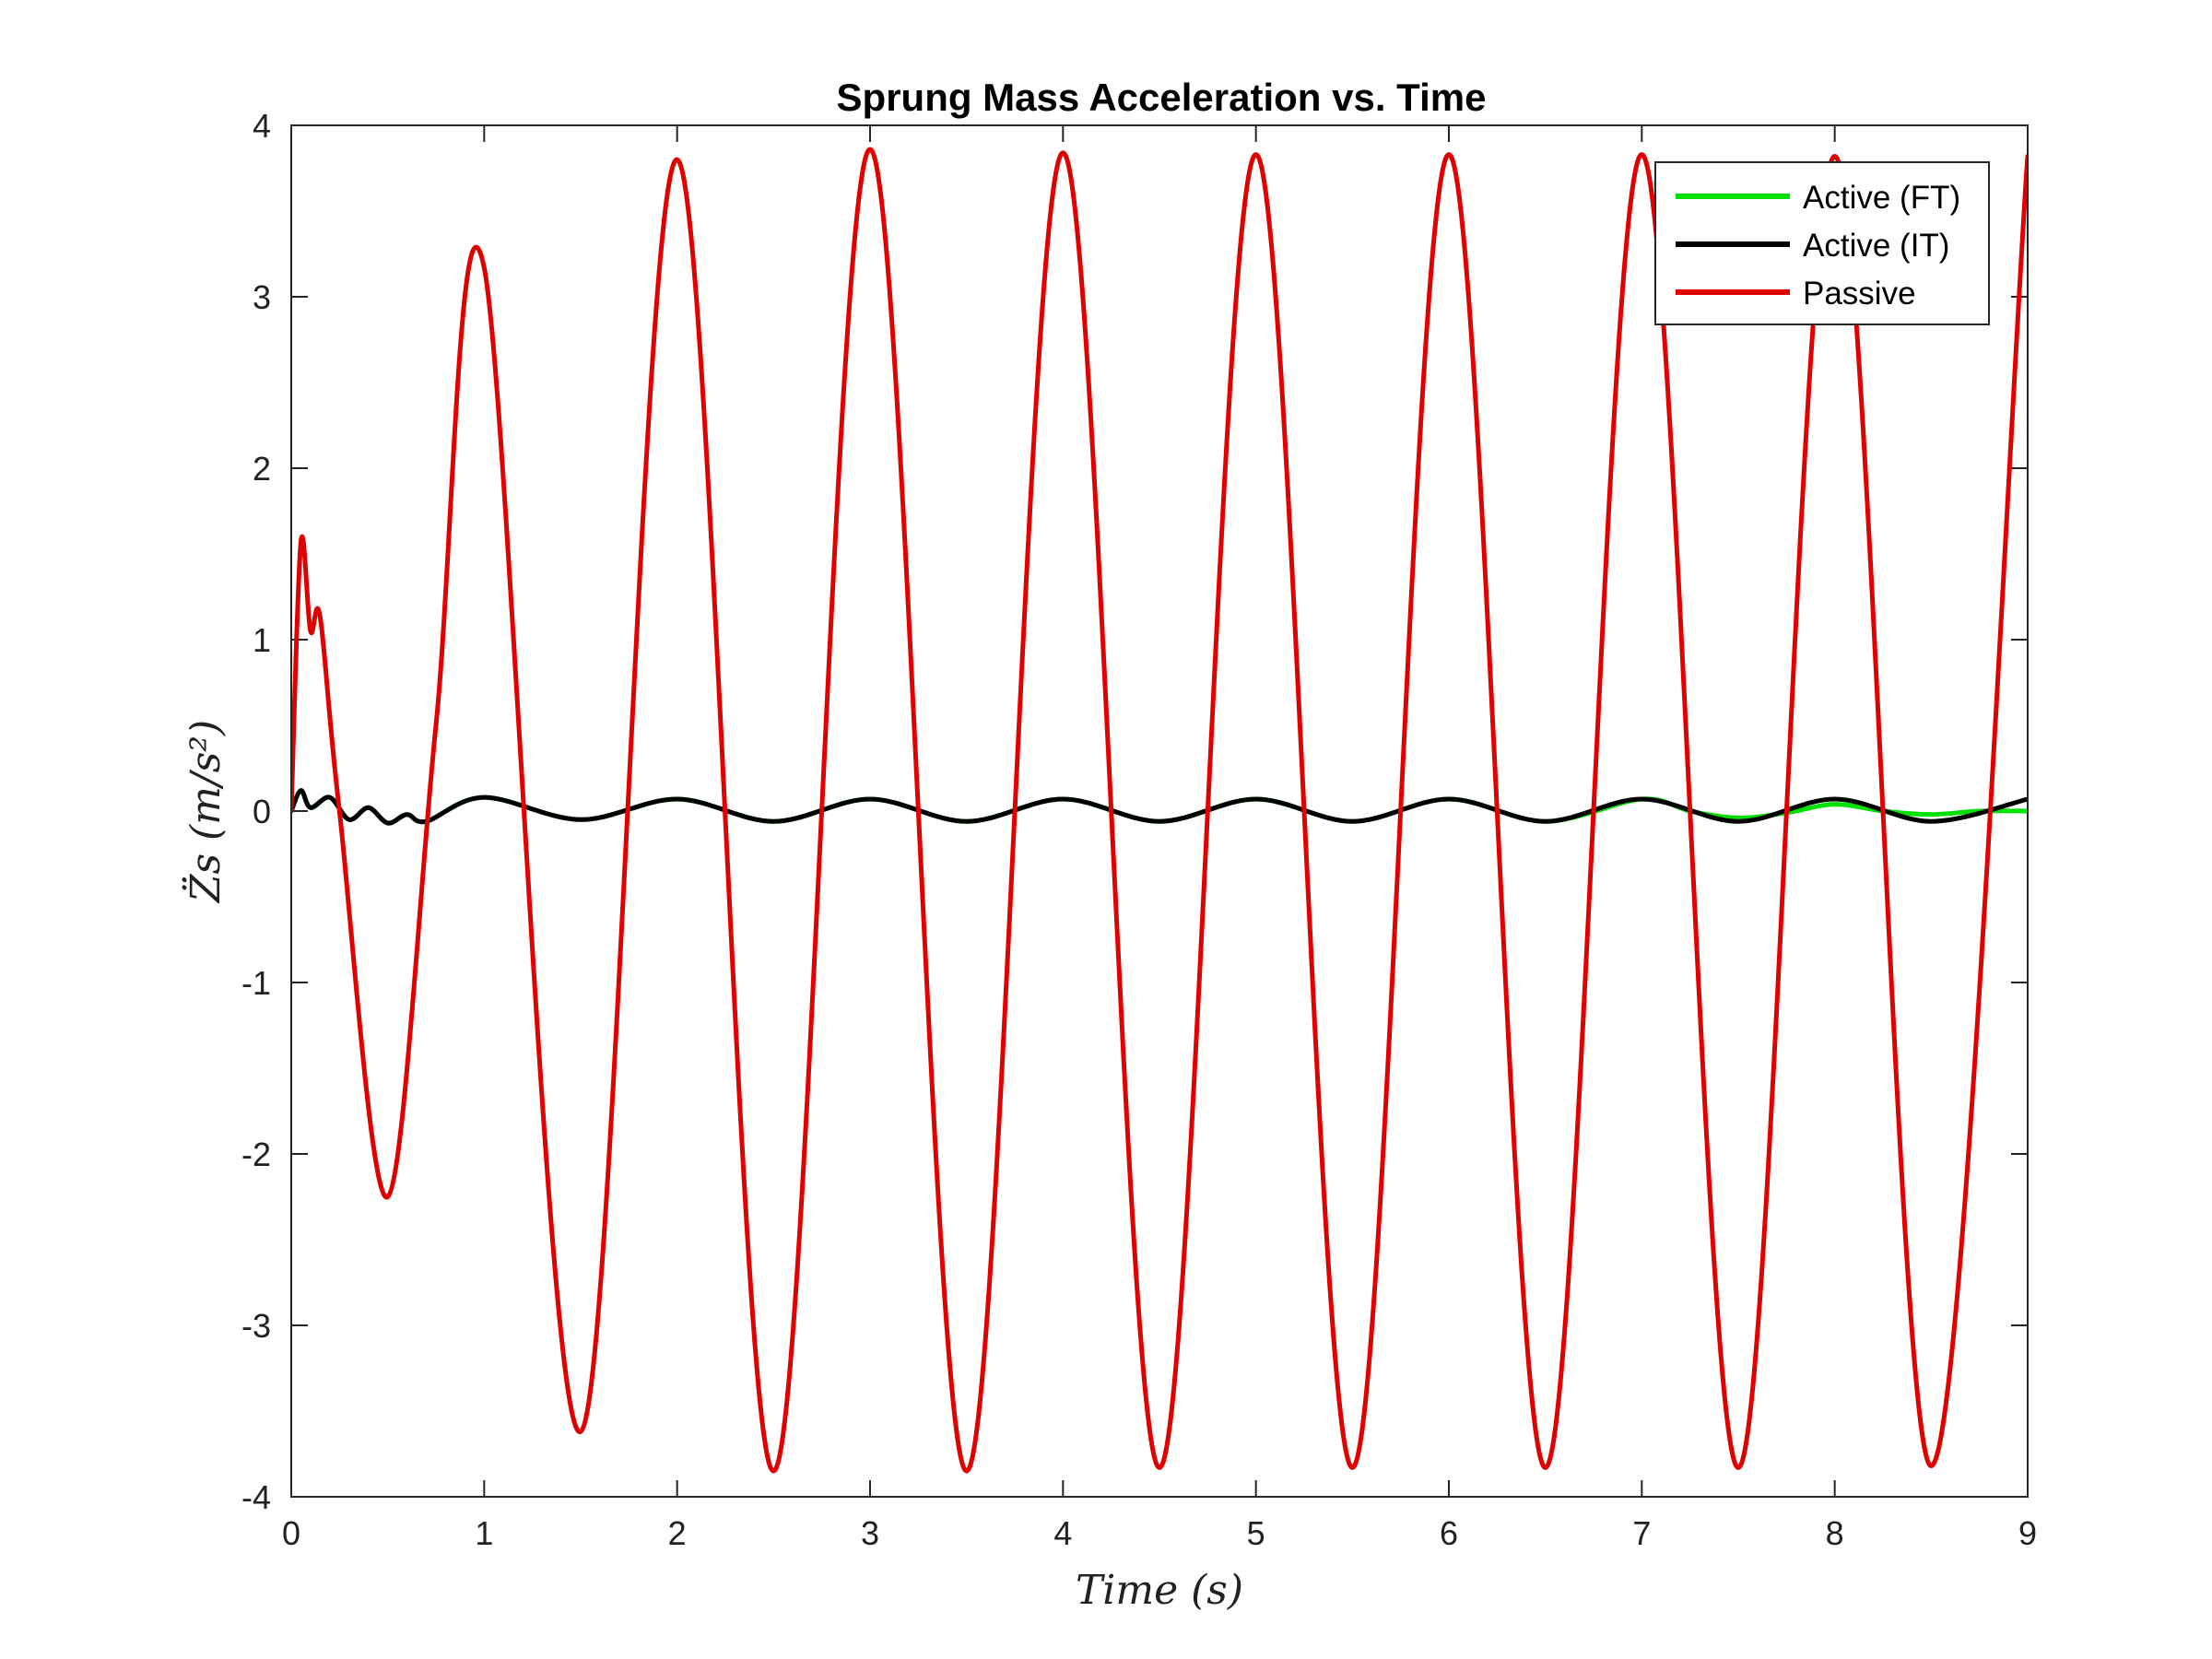  What do you see at coordinates (1835, 1533) in the screenshot?
I see `x-tick-label: 8` at bounding box center [1835, 1533].